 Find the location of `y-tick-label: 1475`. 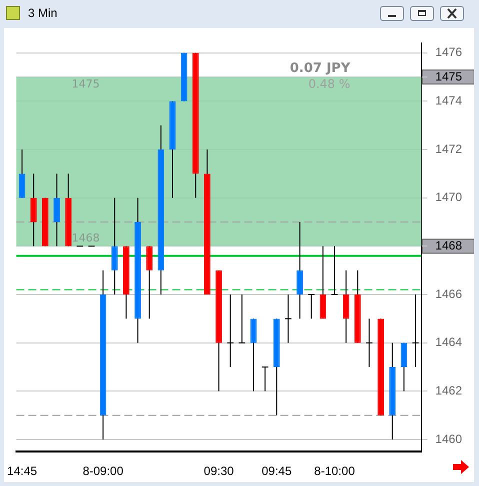

y-tick-label: 1475 is located at coordinates (448, 76).